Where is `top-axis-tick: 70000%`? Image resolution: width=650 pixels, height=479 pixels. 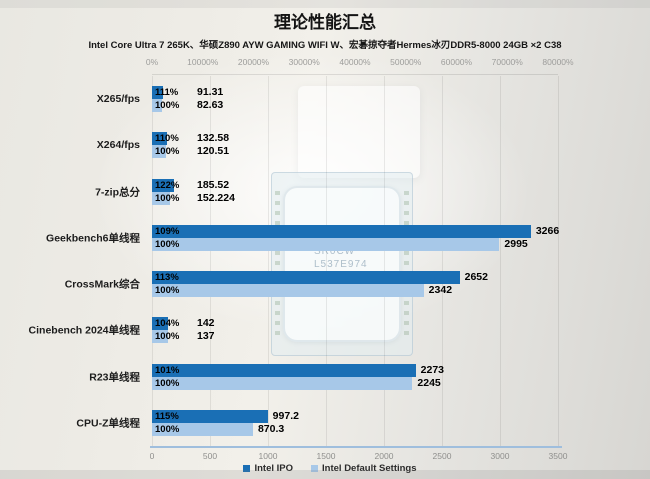
top-axis-tick: 70000% is located at coordinates (507, 62).